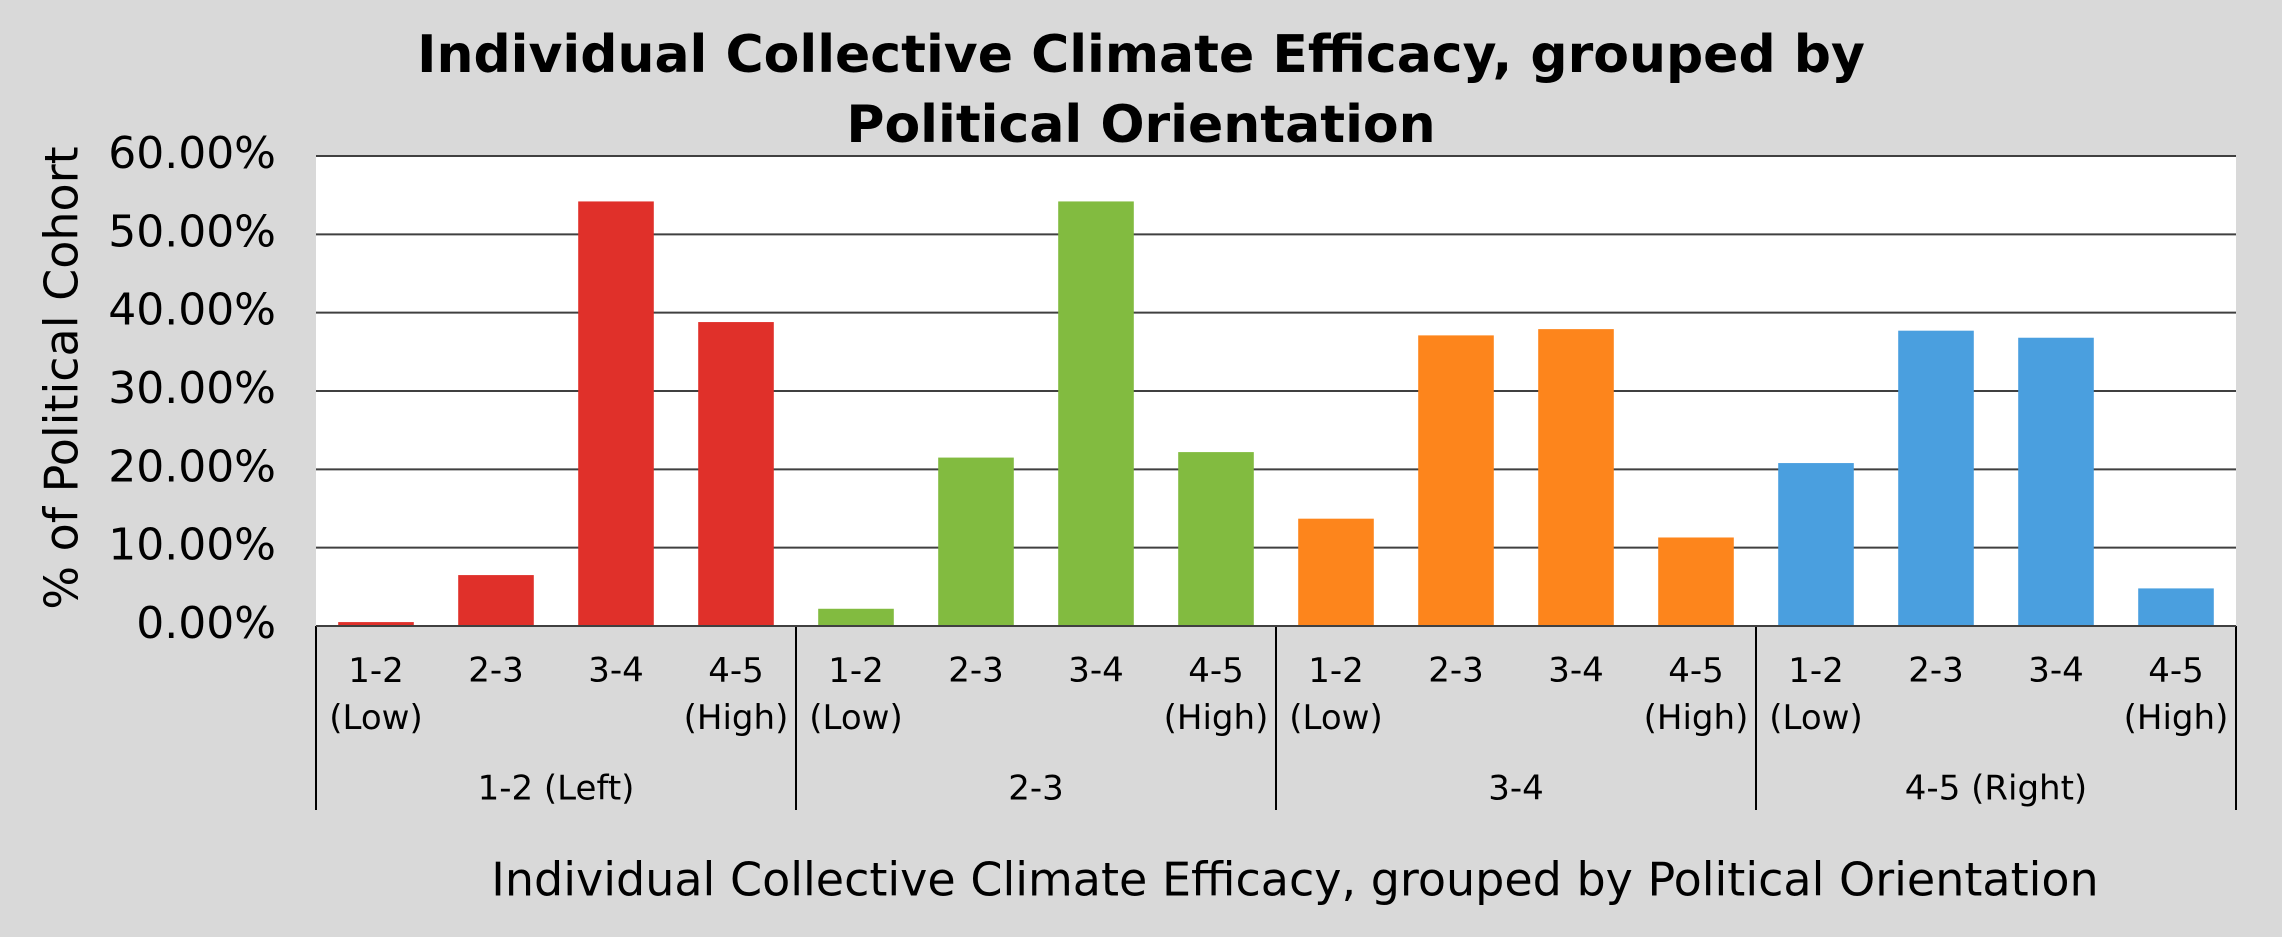  What do you see at coordinates (62, 377) in the screenshot?
I see `y-axis-title: % of Political Cohort` at bounding box center [62, 377].